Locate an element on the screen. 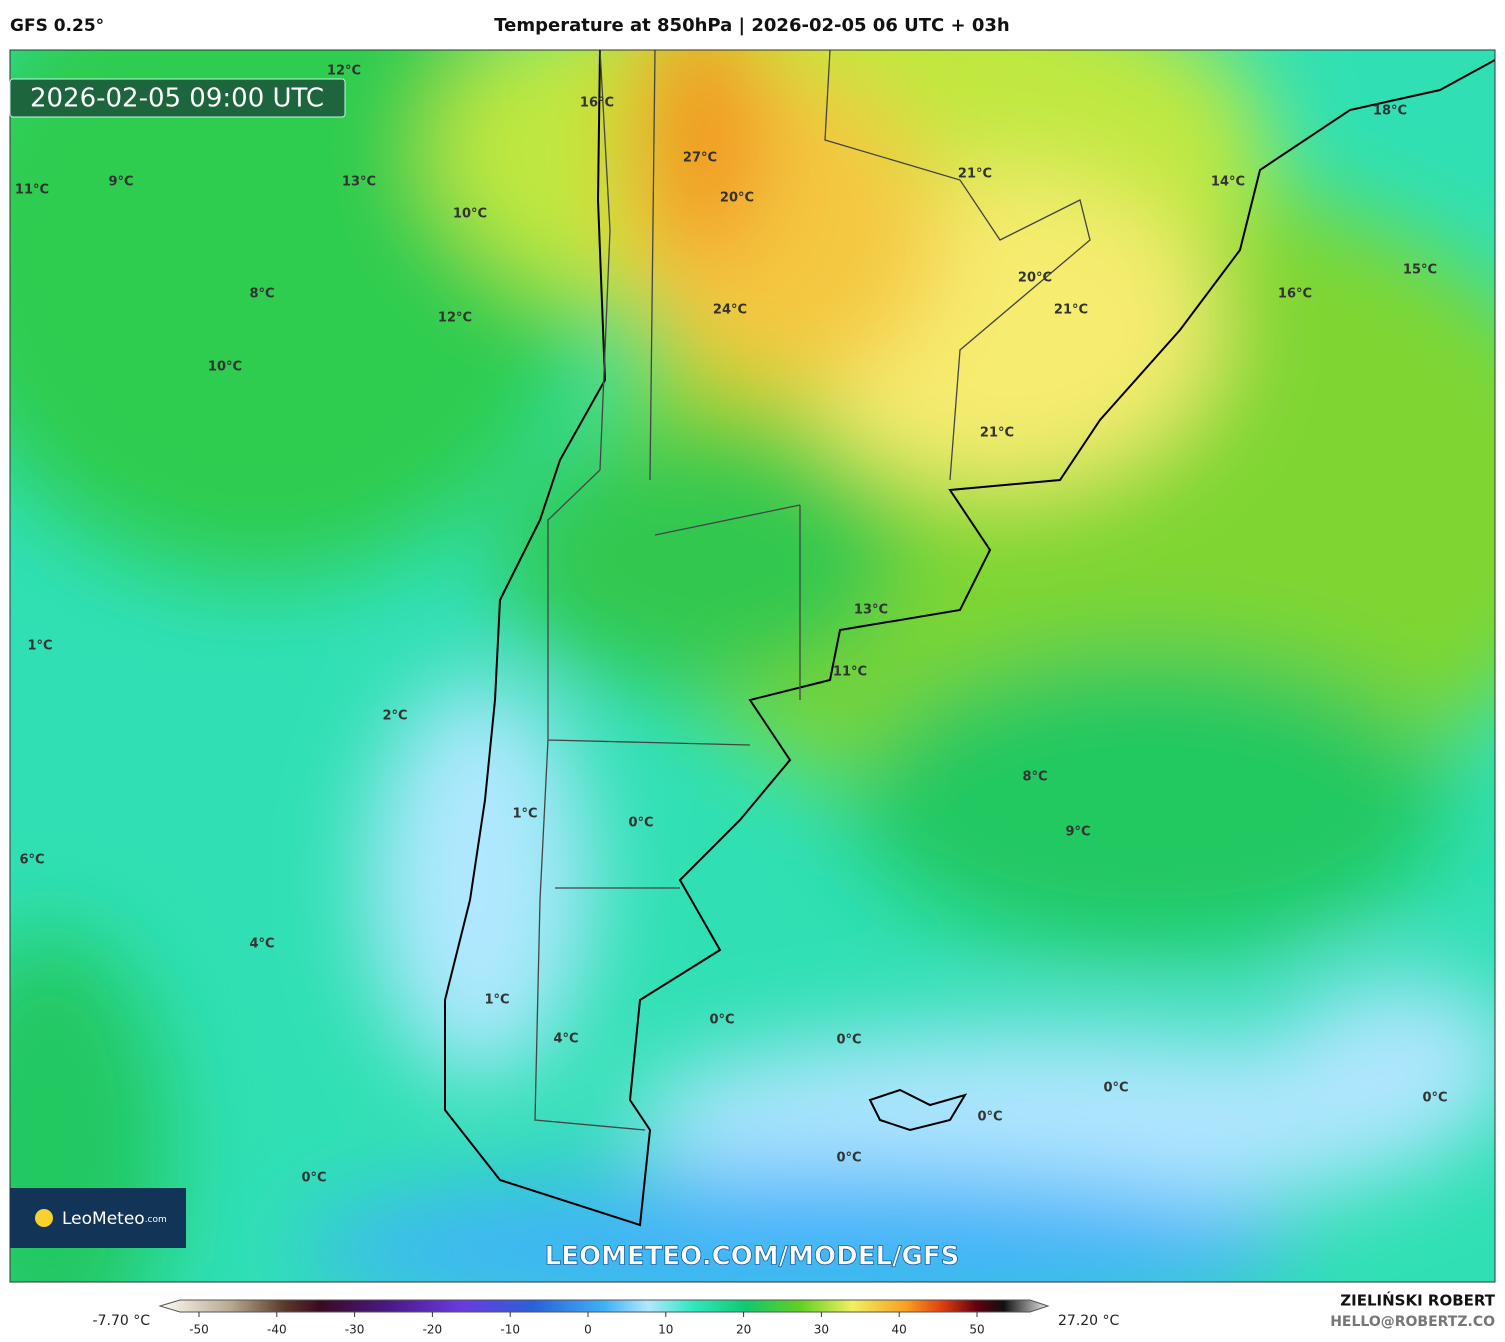  temperature-label: 18°C is located at coordinates (1390, 111).